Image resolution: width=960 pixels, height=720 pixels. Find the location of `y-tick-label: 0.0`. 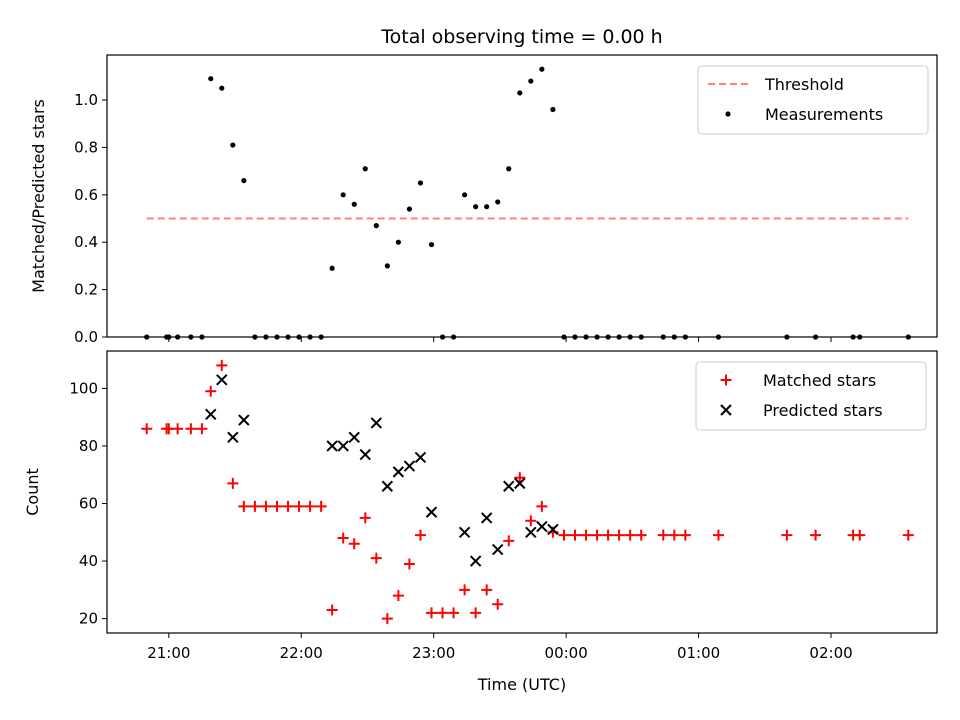

y-tick-label: 0.0 is located at coordinates (86, 337).